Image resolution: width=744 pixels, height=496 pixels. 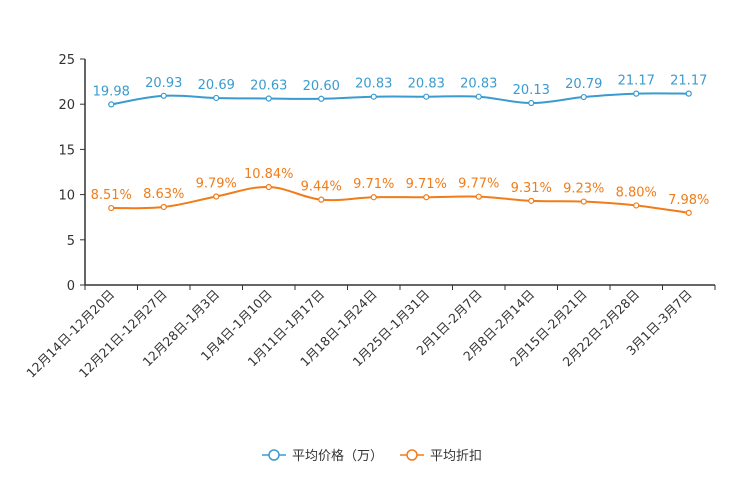 I want to click on data-label: 9.77%, so click(x=478, y=184).